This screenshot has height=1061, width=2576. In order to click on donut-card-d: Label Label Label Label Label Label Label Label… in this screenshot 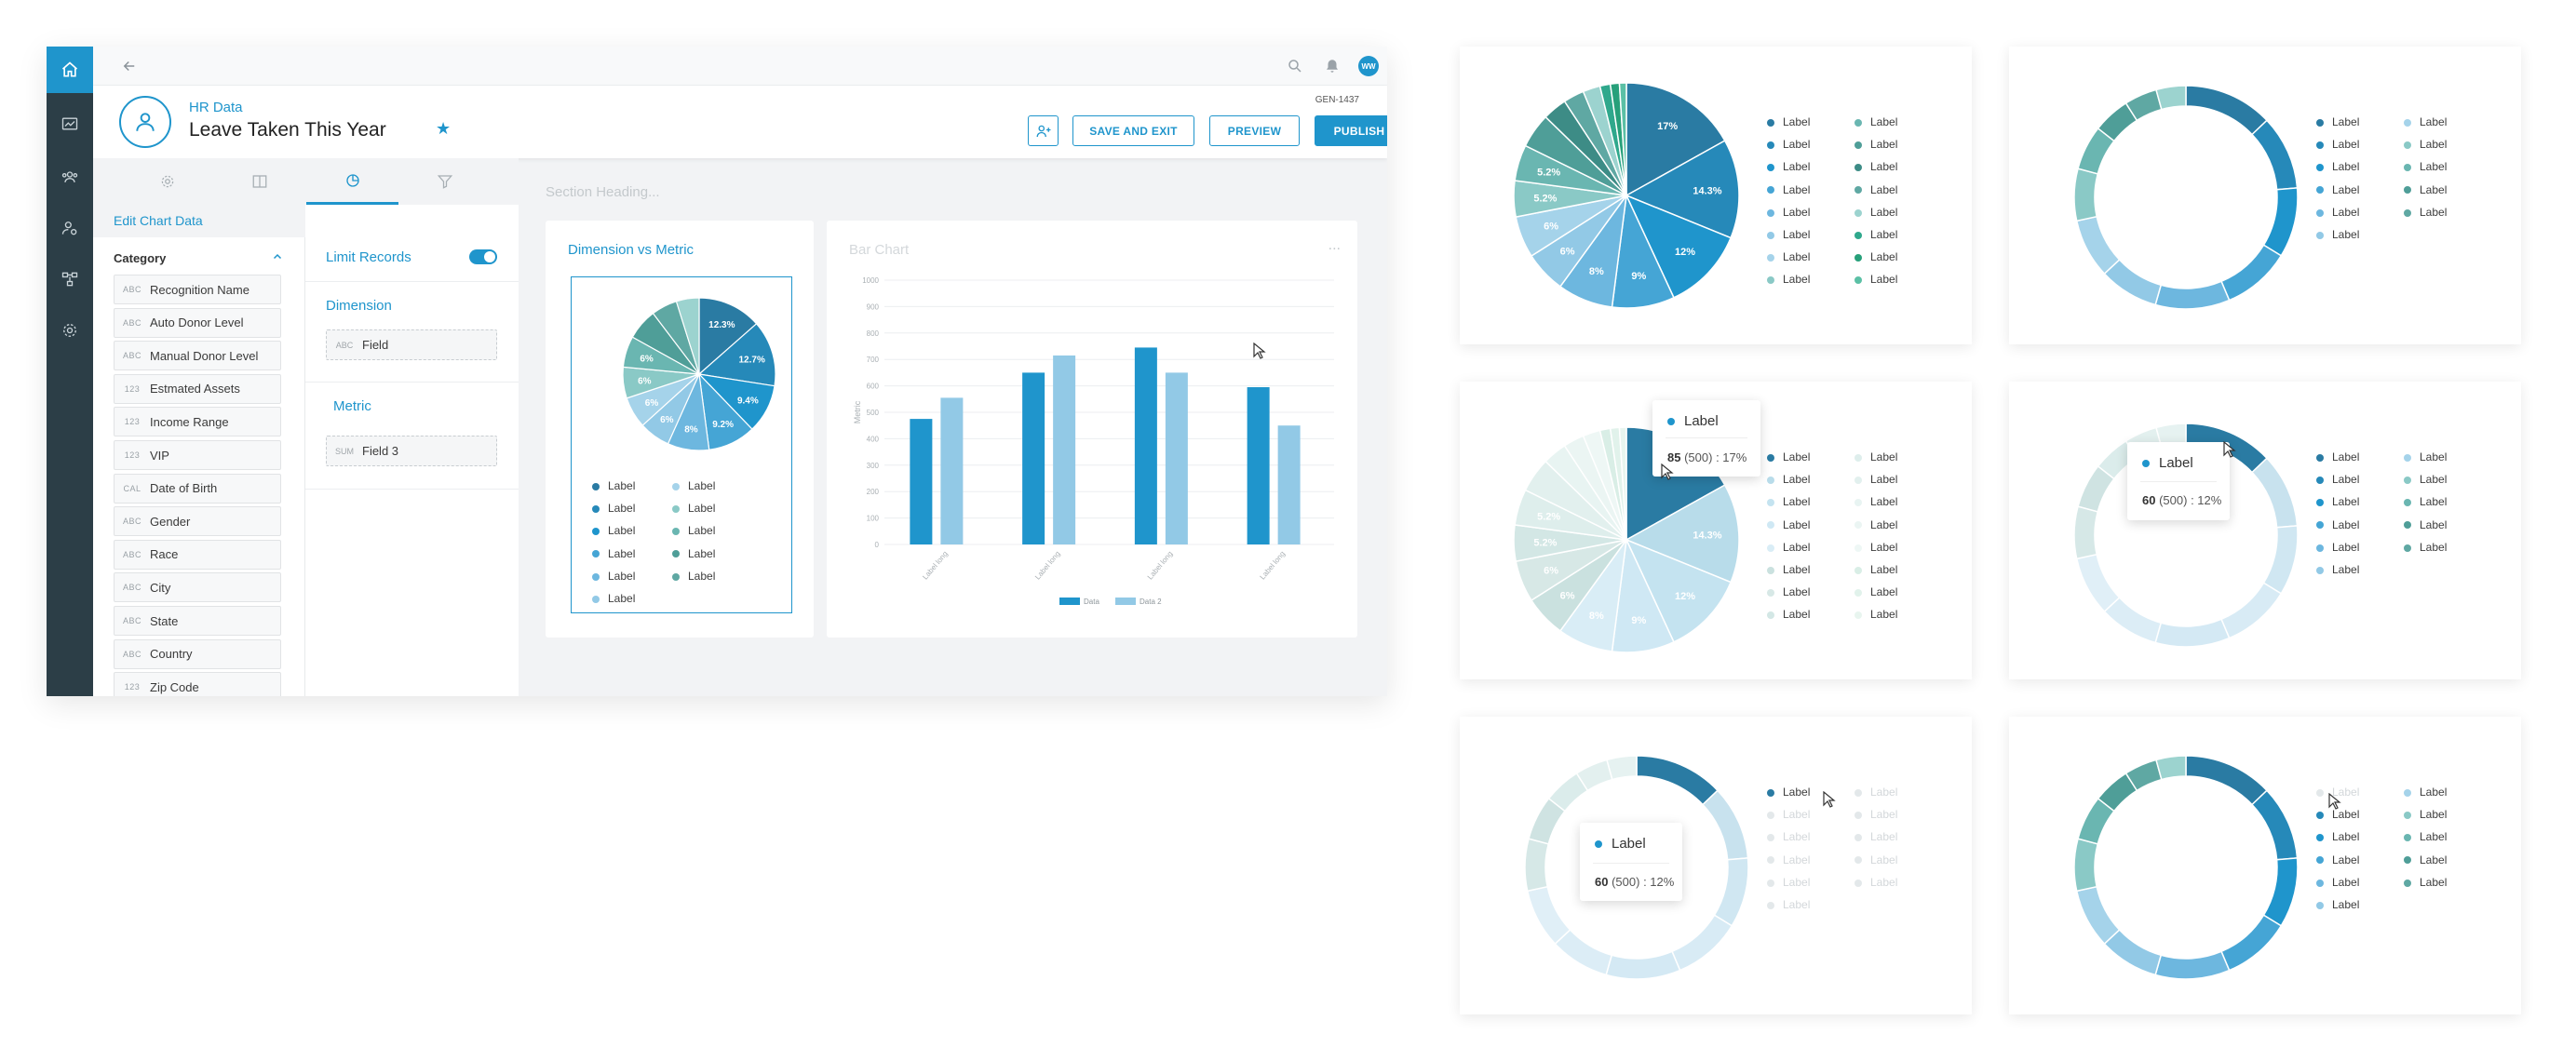, I will do `click(2265, 530)`.